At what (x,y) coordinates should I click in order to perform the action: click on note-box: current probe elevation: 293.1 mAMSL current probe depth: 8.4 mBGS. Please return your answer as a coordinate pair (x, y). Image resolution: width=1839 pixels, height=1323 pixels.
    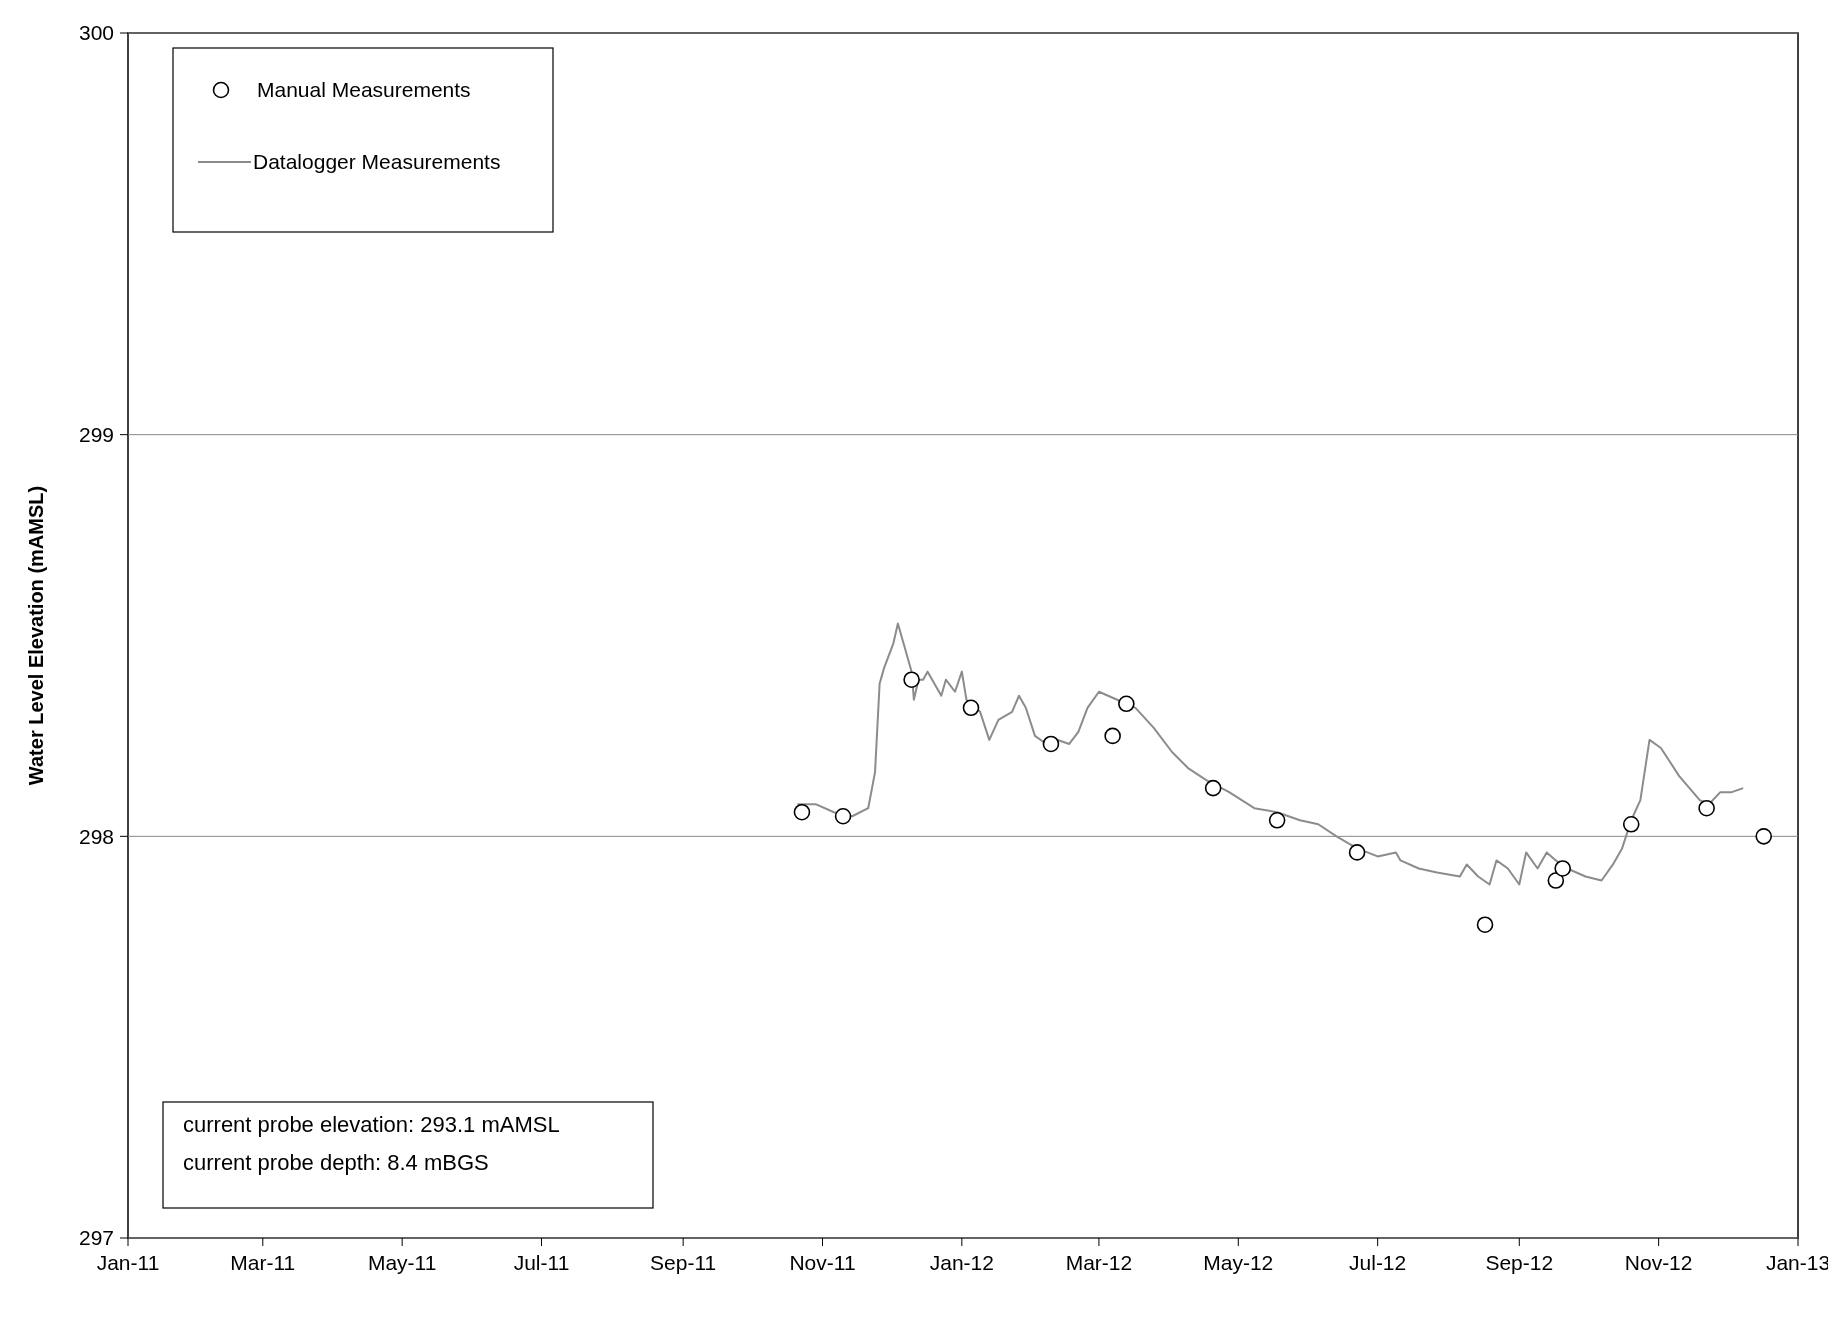
    Looking at the image, I should click on (408, 1155).